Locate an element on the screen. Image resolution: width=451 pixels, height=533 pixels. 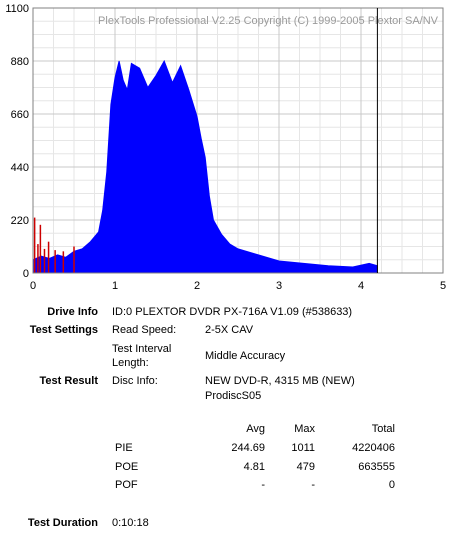
col-header-max: Max is located at coordinates (304, 429).